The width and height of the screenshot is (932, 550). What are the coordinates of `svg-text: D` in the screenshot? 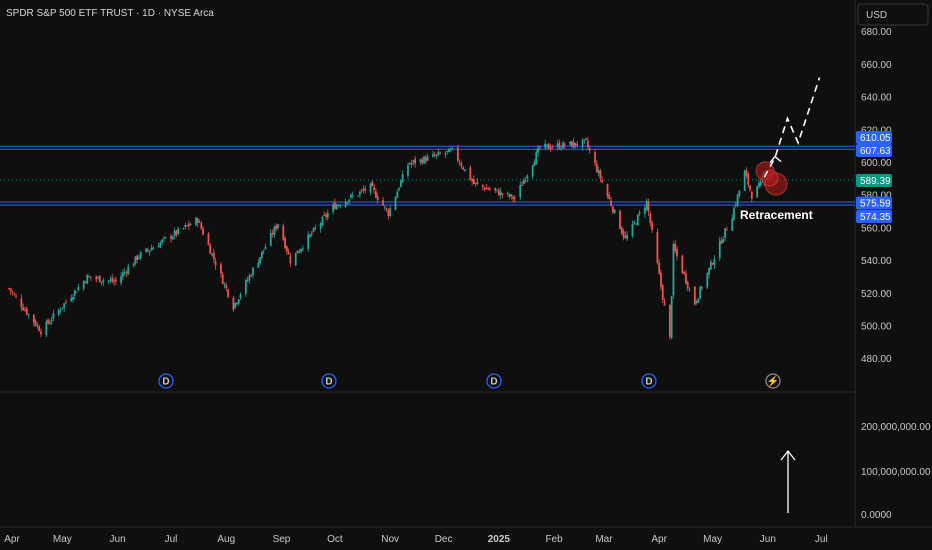 It's located at (648, 382).